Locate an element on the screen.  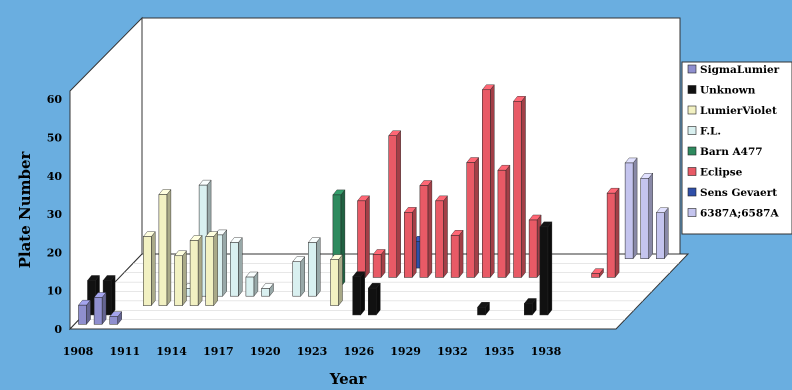
x-tick-label: 1926 is located at coordinates (358, 351).